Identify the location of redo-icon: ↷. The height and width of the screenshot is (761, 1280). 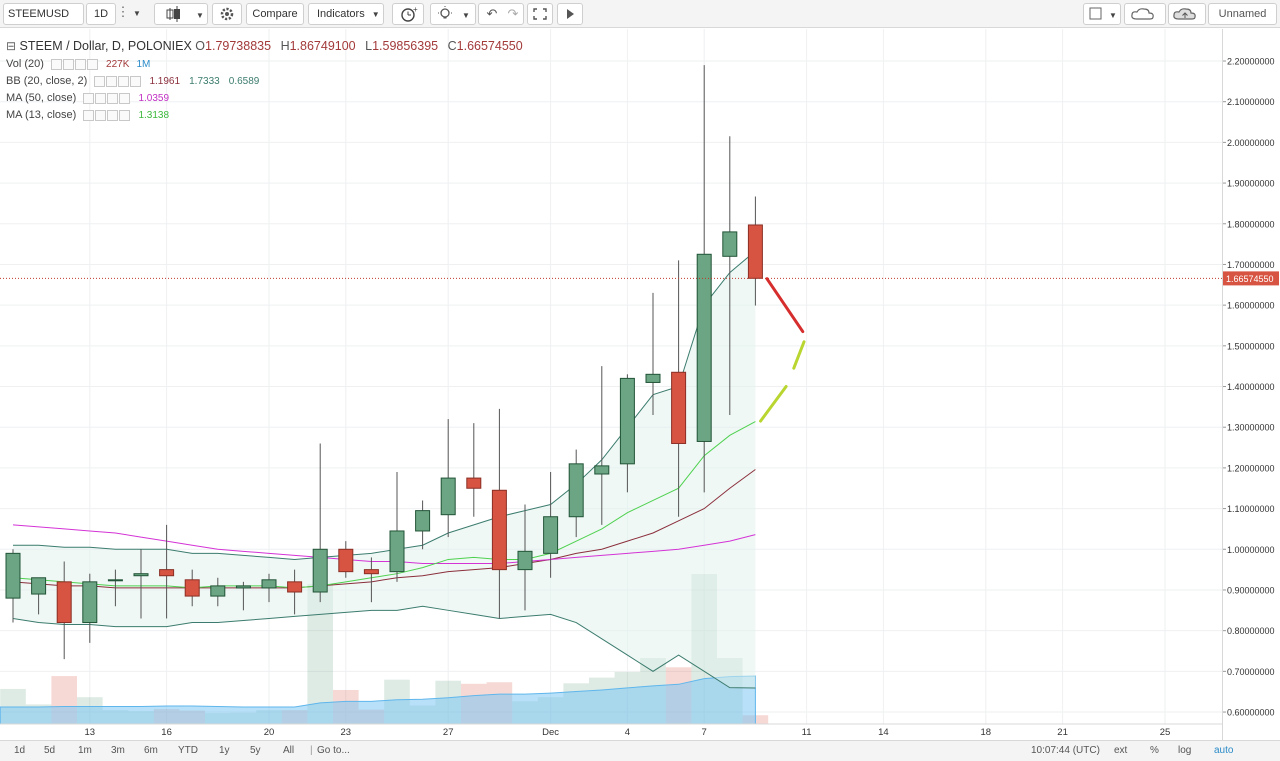
(513, 13).